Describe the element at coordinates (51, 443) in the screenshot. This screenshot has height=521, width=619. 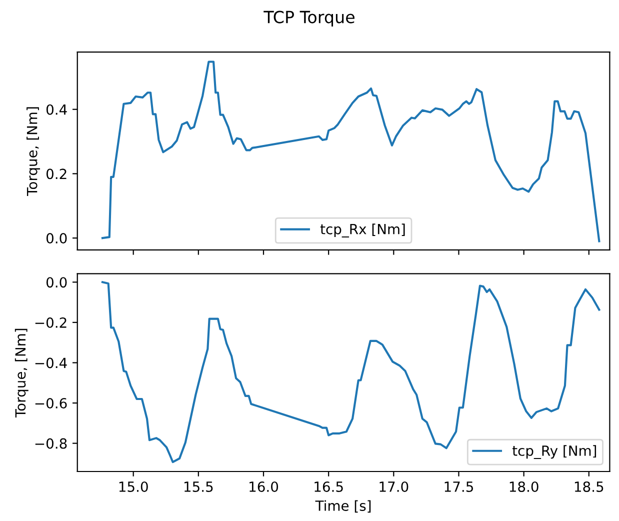
I see `y-tick-label: −0.8` at that location.